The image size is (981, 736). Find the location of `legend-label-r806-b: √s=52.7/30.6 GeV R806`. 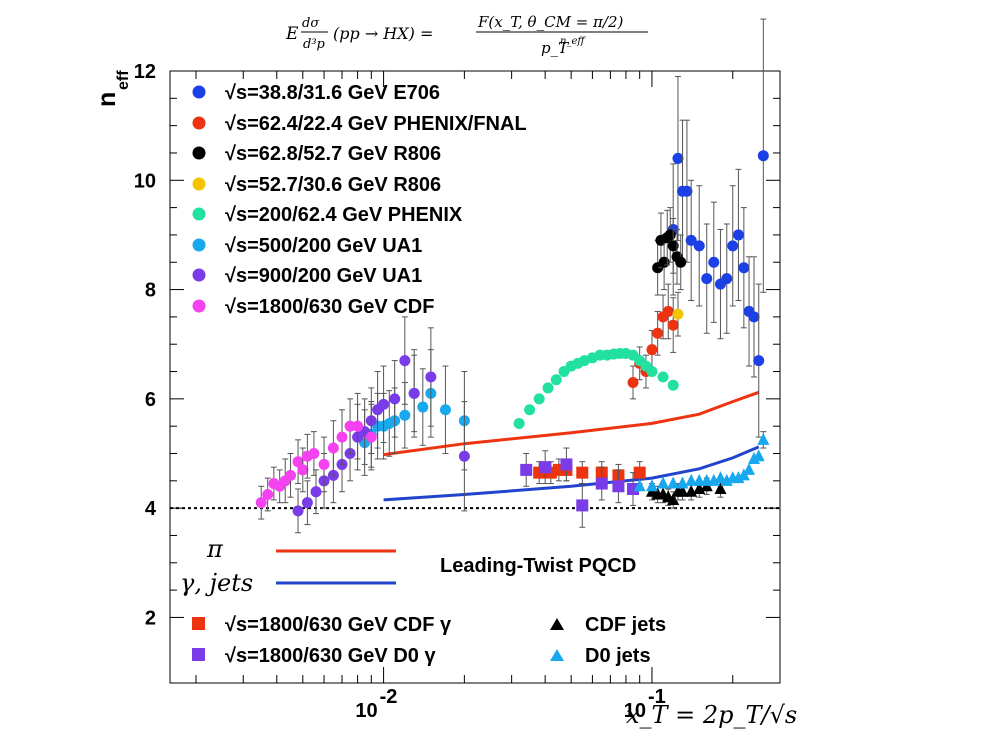

legend-label-r806-b: √s=52.7/30.6 GeV R806 is located at coordinates (333, 185).